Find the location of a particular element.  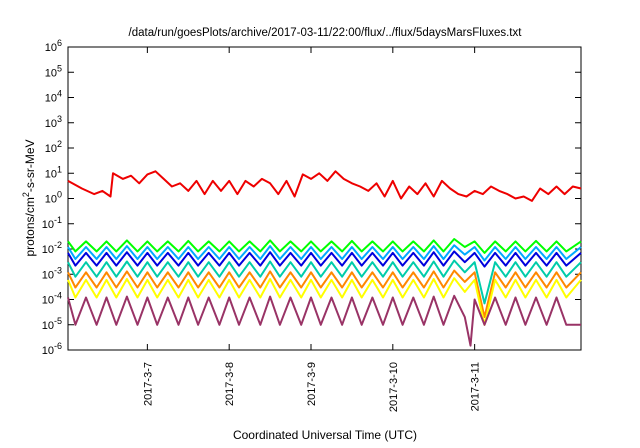

y-tick-label: 10³ is located at coordinates (53, 122).